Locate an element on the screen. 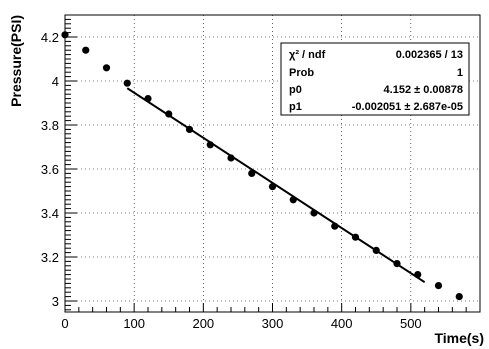 The height and width of the screenshot is (349, 489). y-axis-title: Pressure(PSI) is located at coordinates (16, 61).